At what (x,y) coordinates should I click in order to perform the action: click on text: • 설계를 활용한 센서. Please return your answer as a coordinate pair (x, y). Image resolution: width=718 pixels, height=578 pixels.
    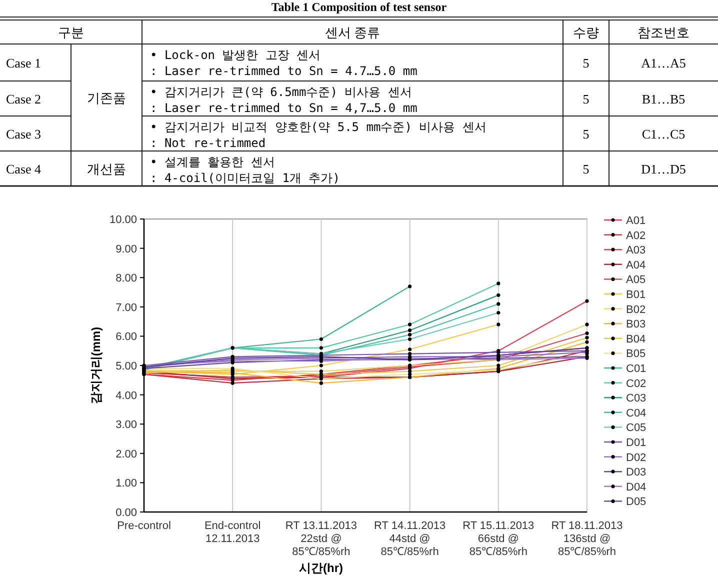
    Looking at the image, I should click on (212, 162).